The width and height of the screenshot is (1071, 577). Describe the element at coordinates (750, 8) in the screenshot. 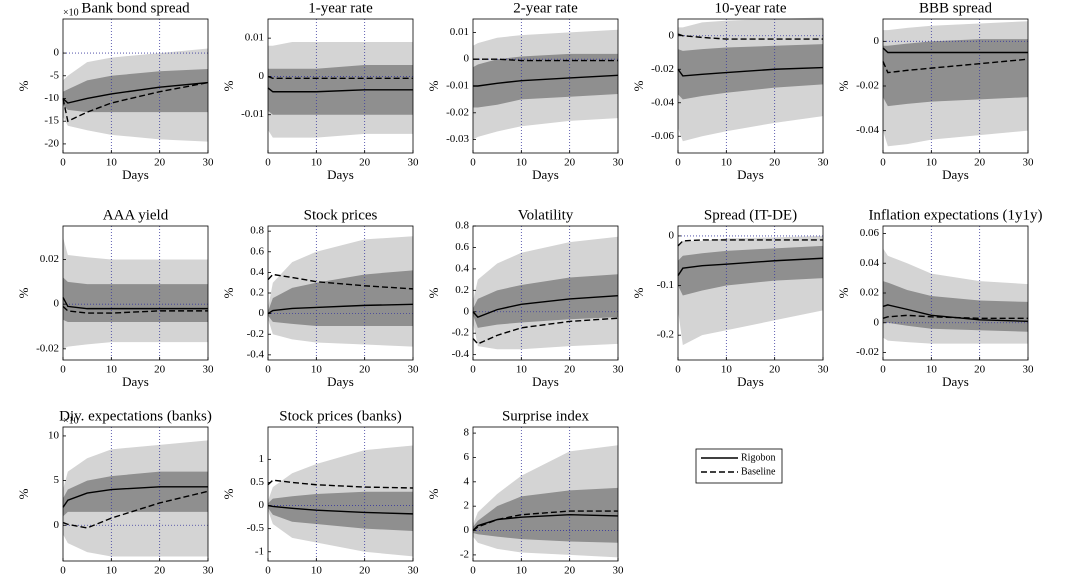

I see `panel-title: 10-year rate` at that location.